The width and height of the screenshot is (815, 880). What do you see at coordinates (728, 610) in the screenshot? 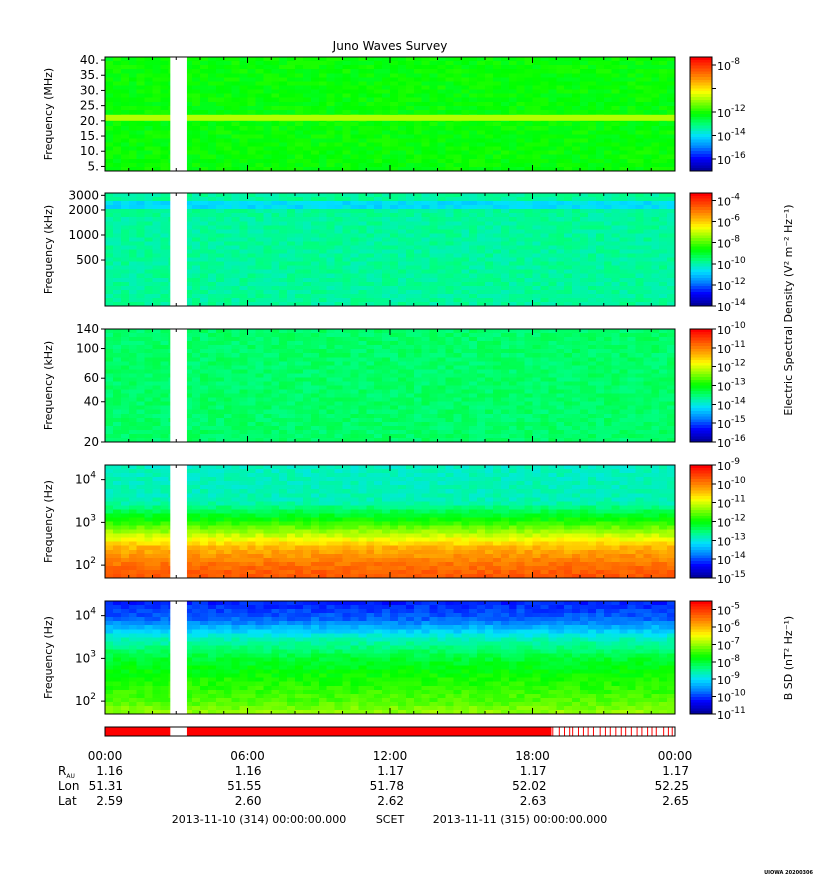
I see `colorbar-tick-label: 10⁻⁵` at bounding box center [728, 610].